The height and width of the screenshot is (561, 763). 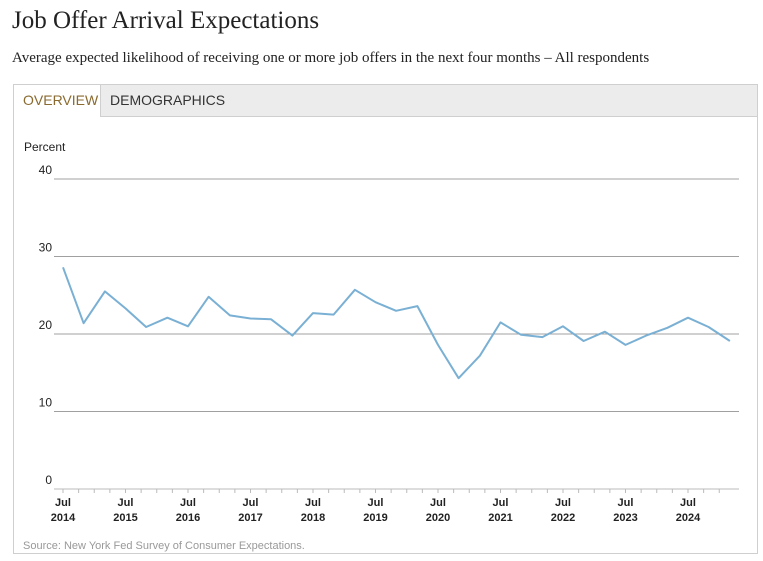 What do you see at coordinates (168, 100) in the screenshot?
I see `tab-demographics: DEMOGRAPHICS` at bounding box center [168, 100].